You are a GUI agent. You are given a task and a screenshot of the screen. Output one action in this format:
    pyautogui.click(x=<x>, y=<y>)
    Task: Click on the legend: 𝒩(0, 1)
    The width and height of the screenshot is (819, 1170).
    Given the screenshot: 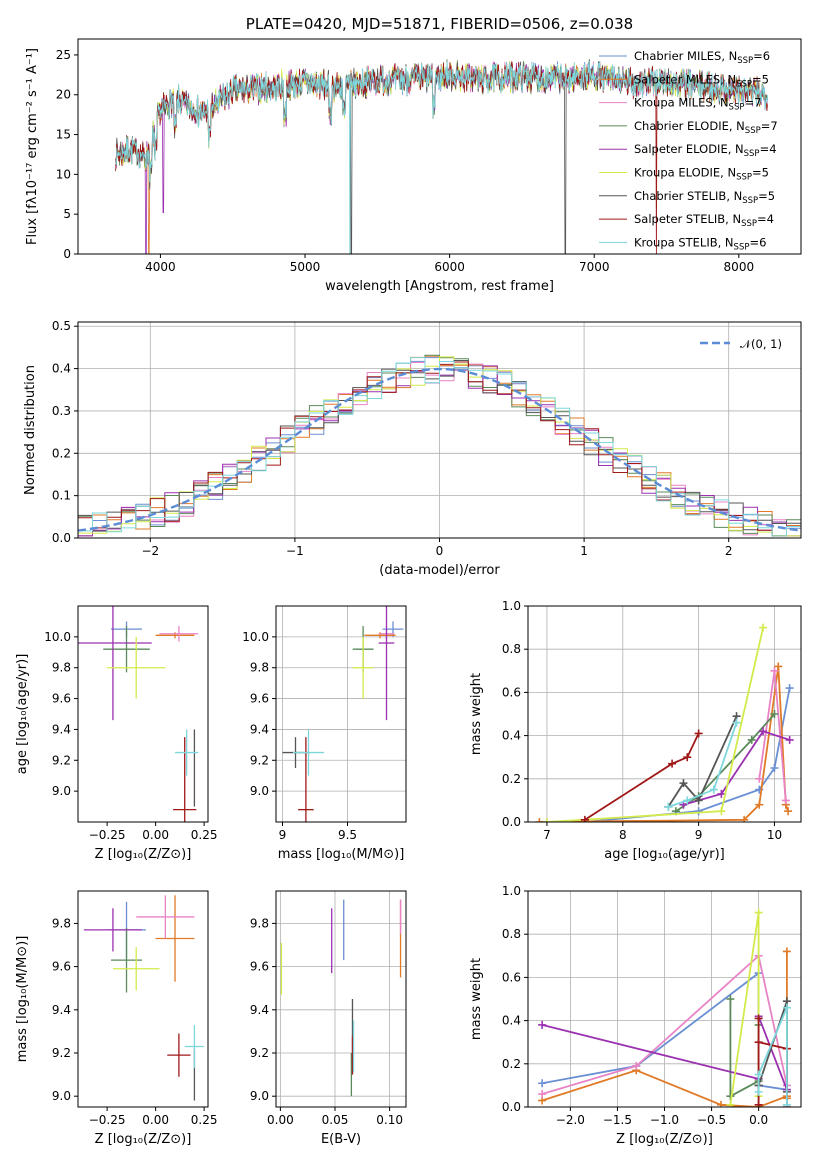 What is the action you would take?
    pyautogui.click(x=741, y=344)
    